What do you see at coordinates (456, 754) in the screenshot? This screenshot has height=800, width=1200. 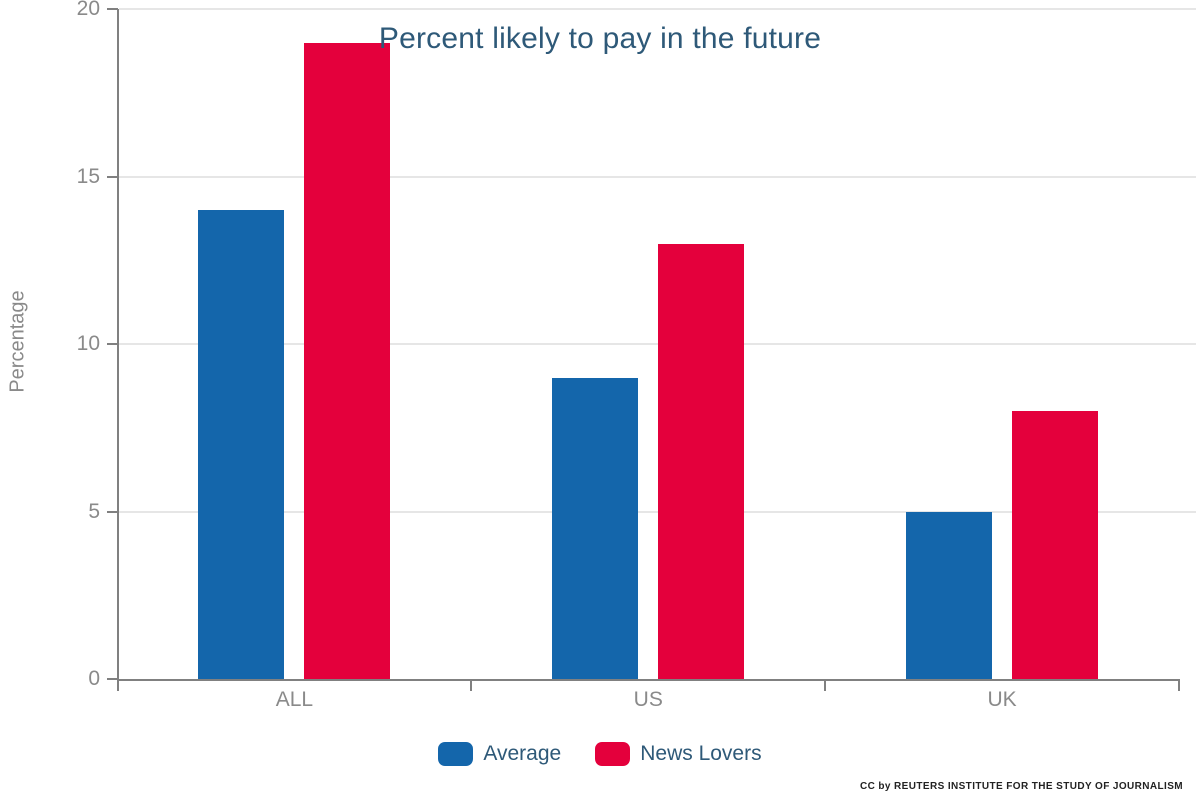 I see `legend-swatch-average` at bounding box center [456, 754].